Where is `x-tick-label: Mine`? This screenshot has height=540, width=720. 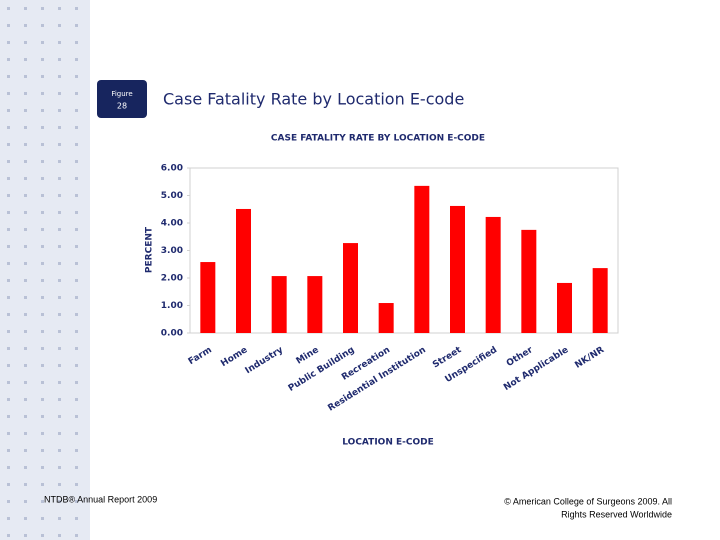
x-tick-label: Mine is located at coordinates (308, 355).